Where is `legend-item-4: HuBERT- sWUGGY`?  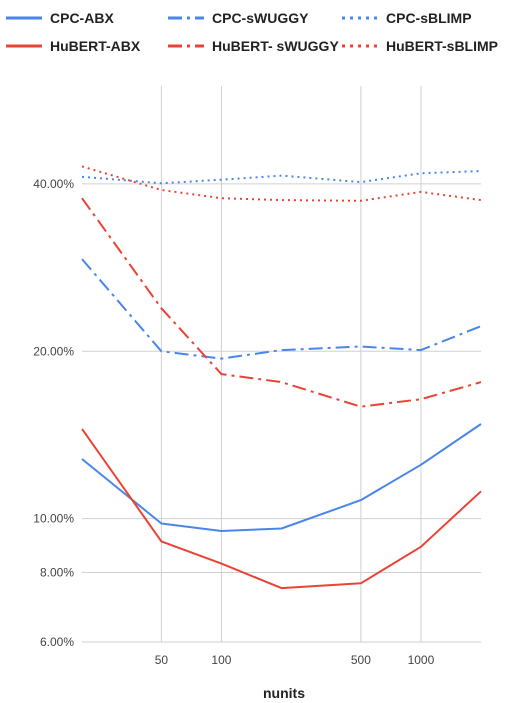 legend-item-4: HuBERT- sWUGGY is located at coordinates (253, 46).